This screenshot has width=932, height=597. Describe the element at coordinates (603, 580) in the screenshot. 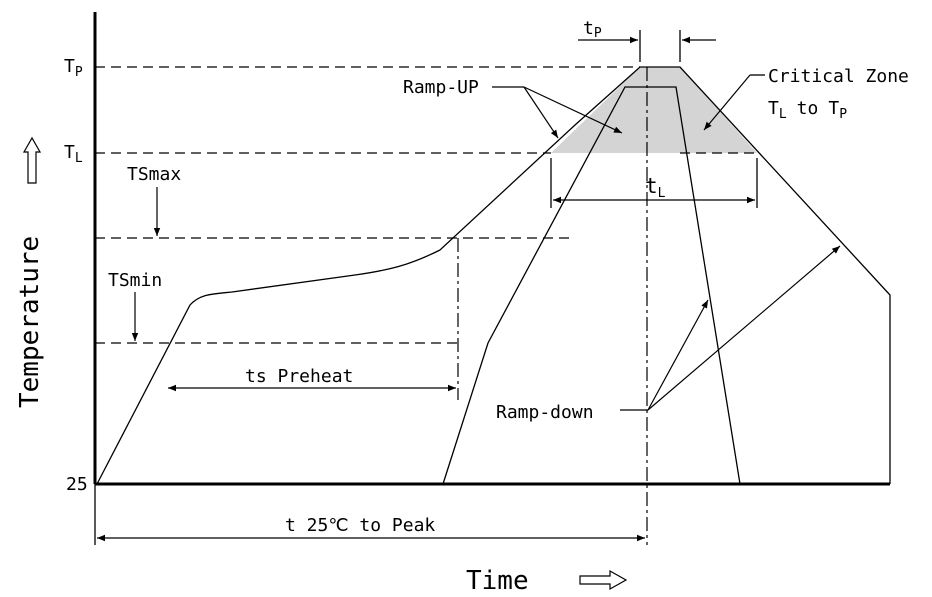

I see `hollow-right-arrow-icon` at that location.